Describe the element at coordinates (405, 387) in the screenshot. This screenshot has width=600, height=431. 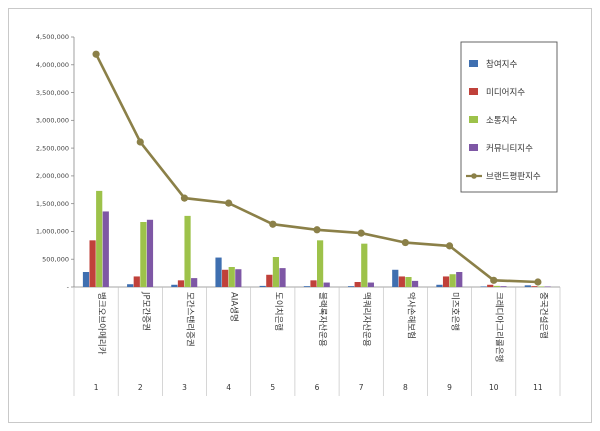
I see `category-number-label: 8` at that location.